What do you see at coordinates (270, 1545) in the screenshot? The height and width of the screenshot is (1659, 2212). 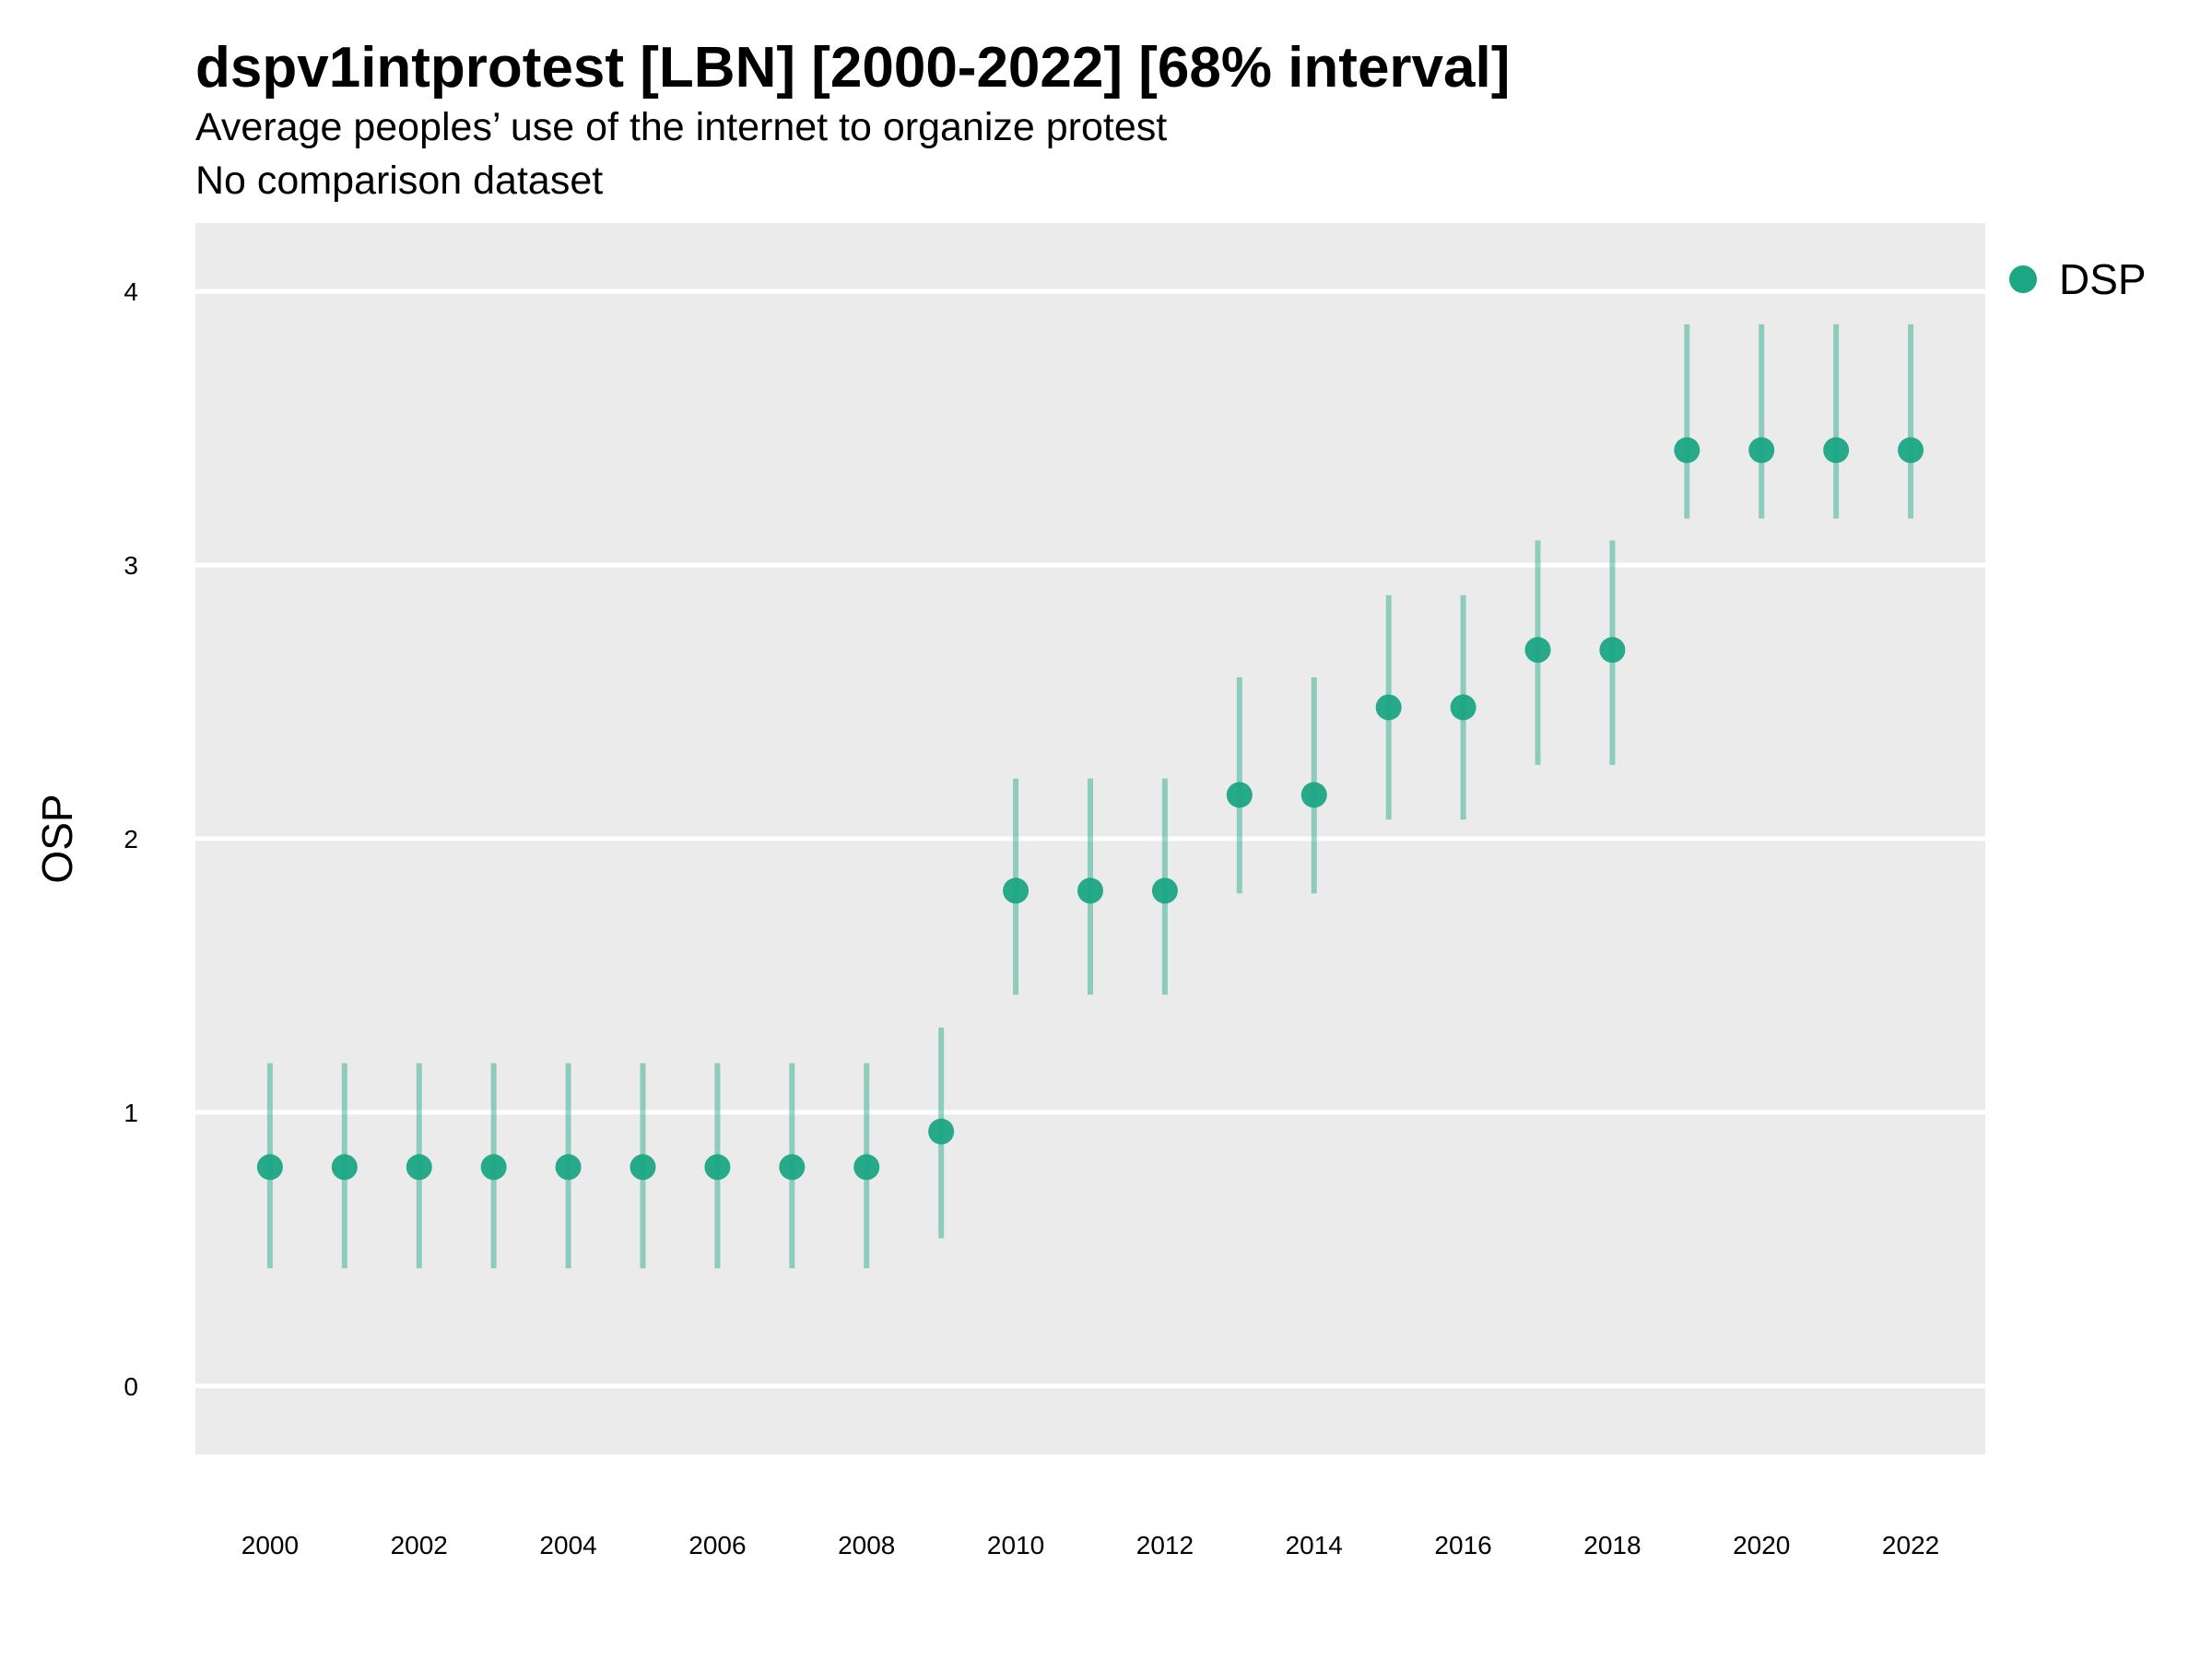 I see `x-tick-label: 2000` at bounding box center [270, 1545].